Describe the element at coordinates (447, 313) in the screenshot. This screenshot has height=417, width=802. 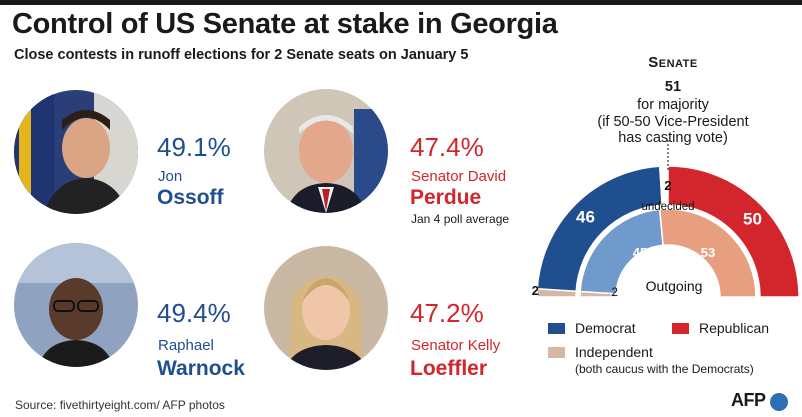
I see `percent-loeffler: 47.2%` at that location.